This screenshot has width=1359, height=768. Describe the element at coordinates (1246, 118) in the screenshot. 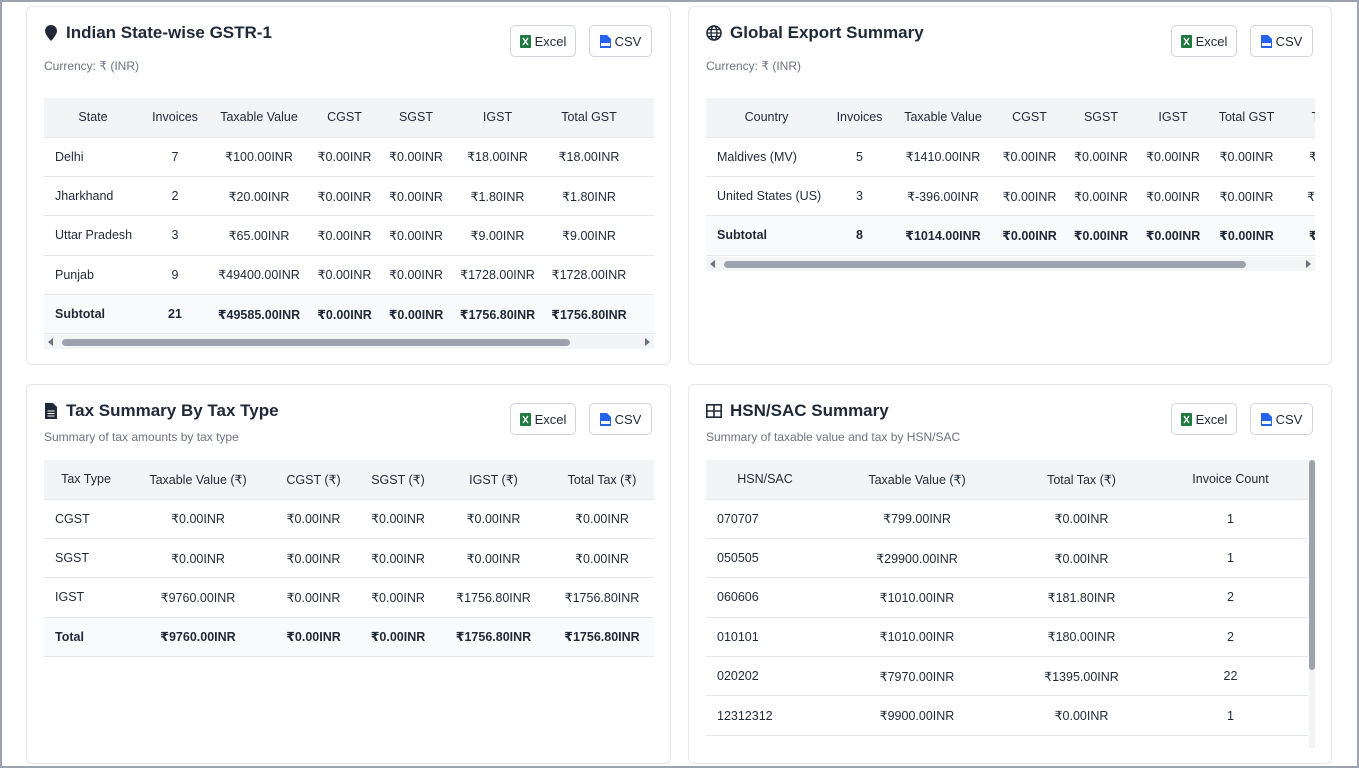

I see `column-header: Total GST` at that location.